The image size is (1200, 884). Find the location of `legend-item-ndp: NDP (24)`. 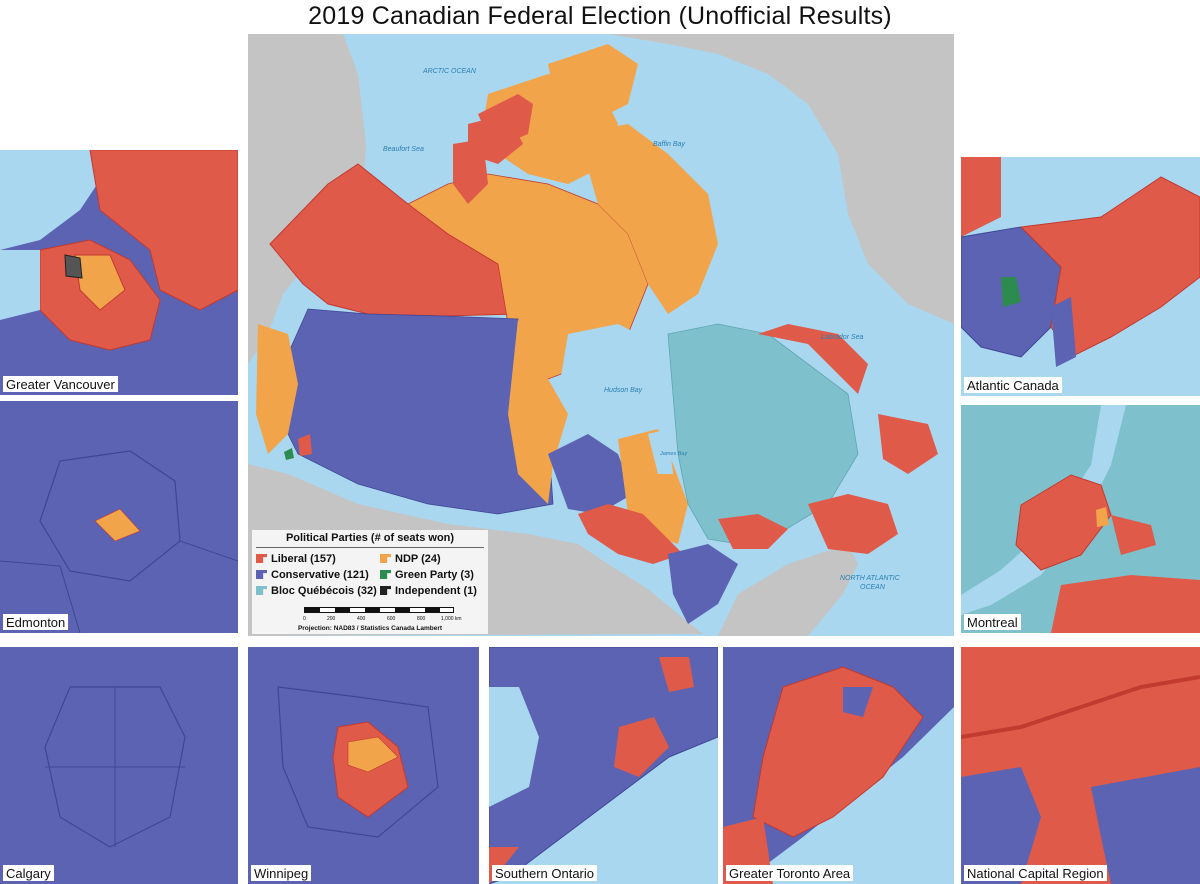

legend-item-ndp: NDP (24) is located at coordinates (410, 559).